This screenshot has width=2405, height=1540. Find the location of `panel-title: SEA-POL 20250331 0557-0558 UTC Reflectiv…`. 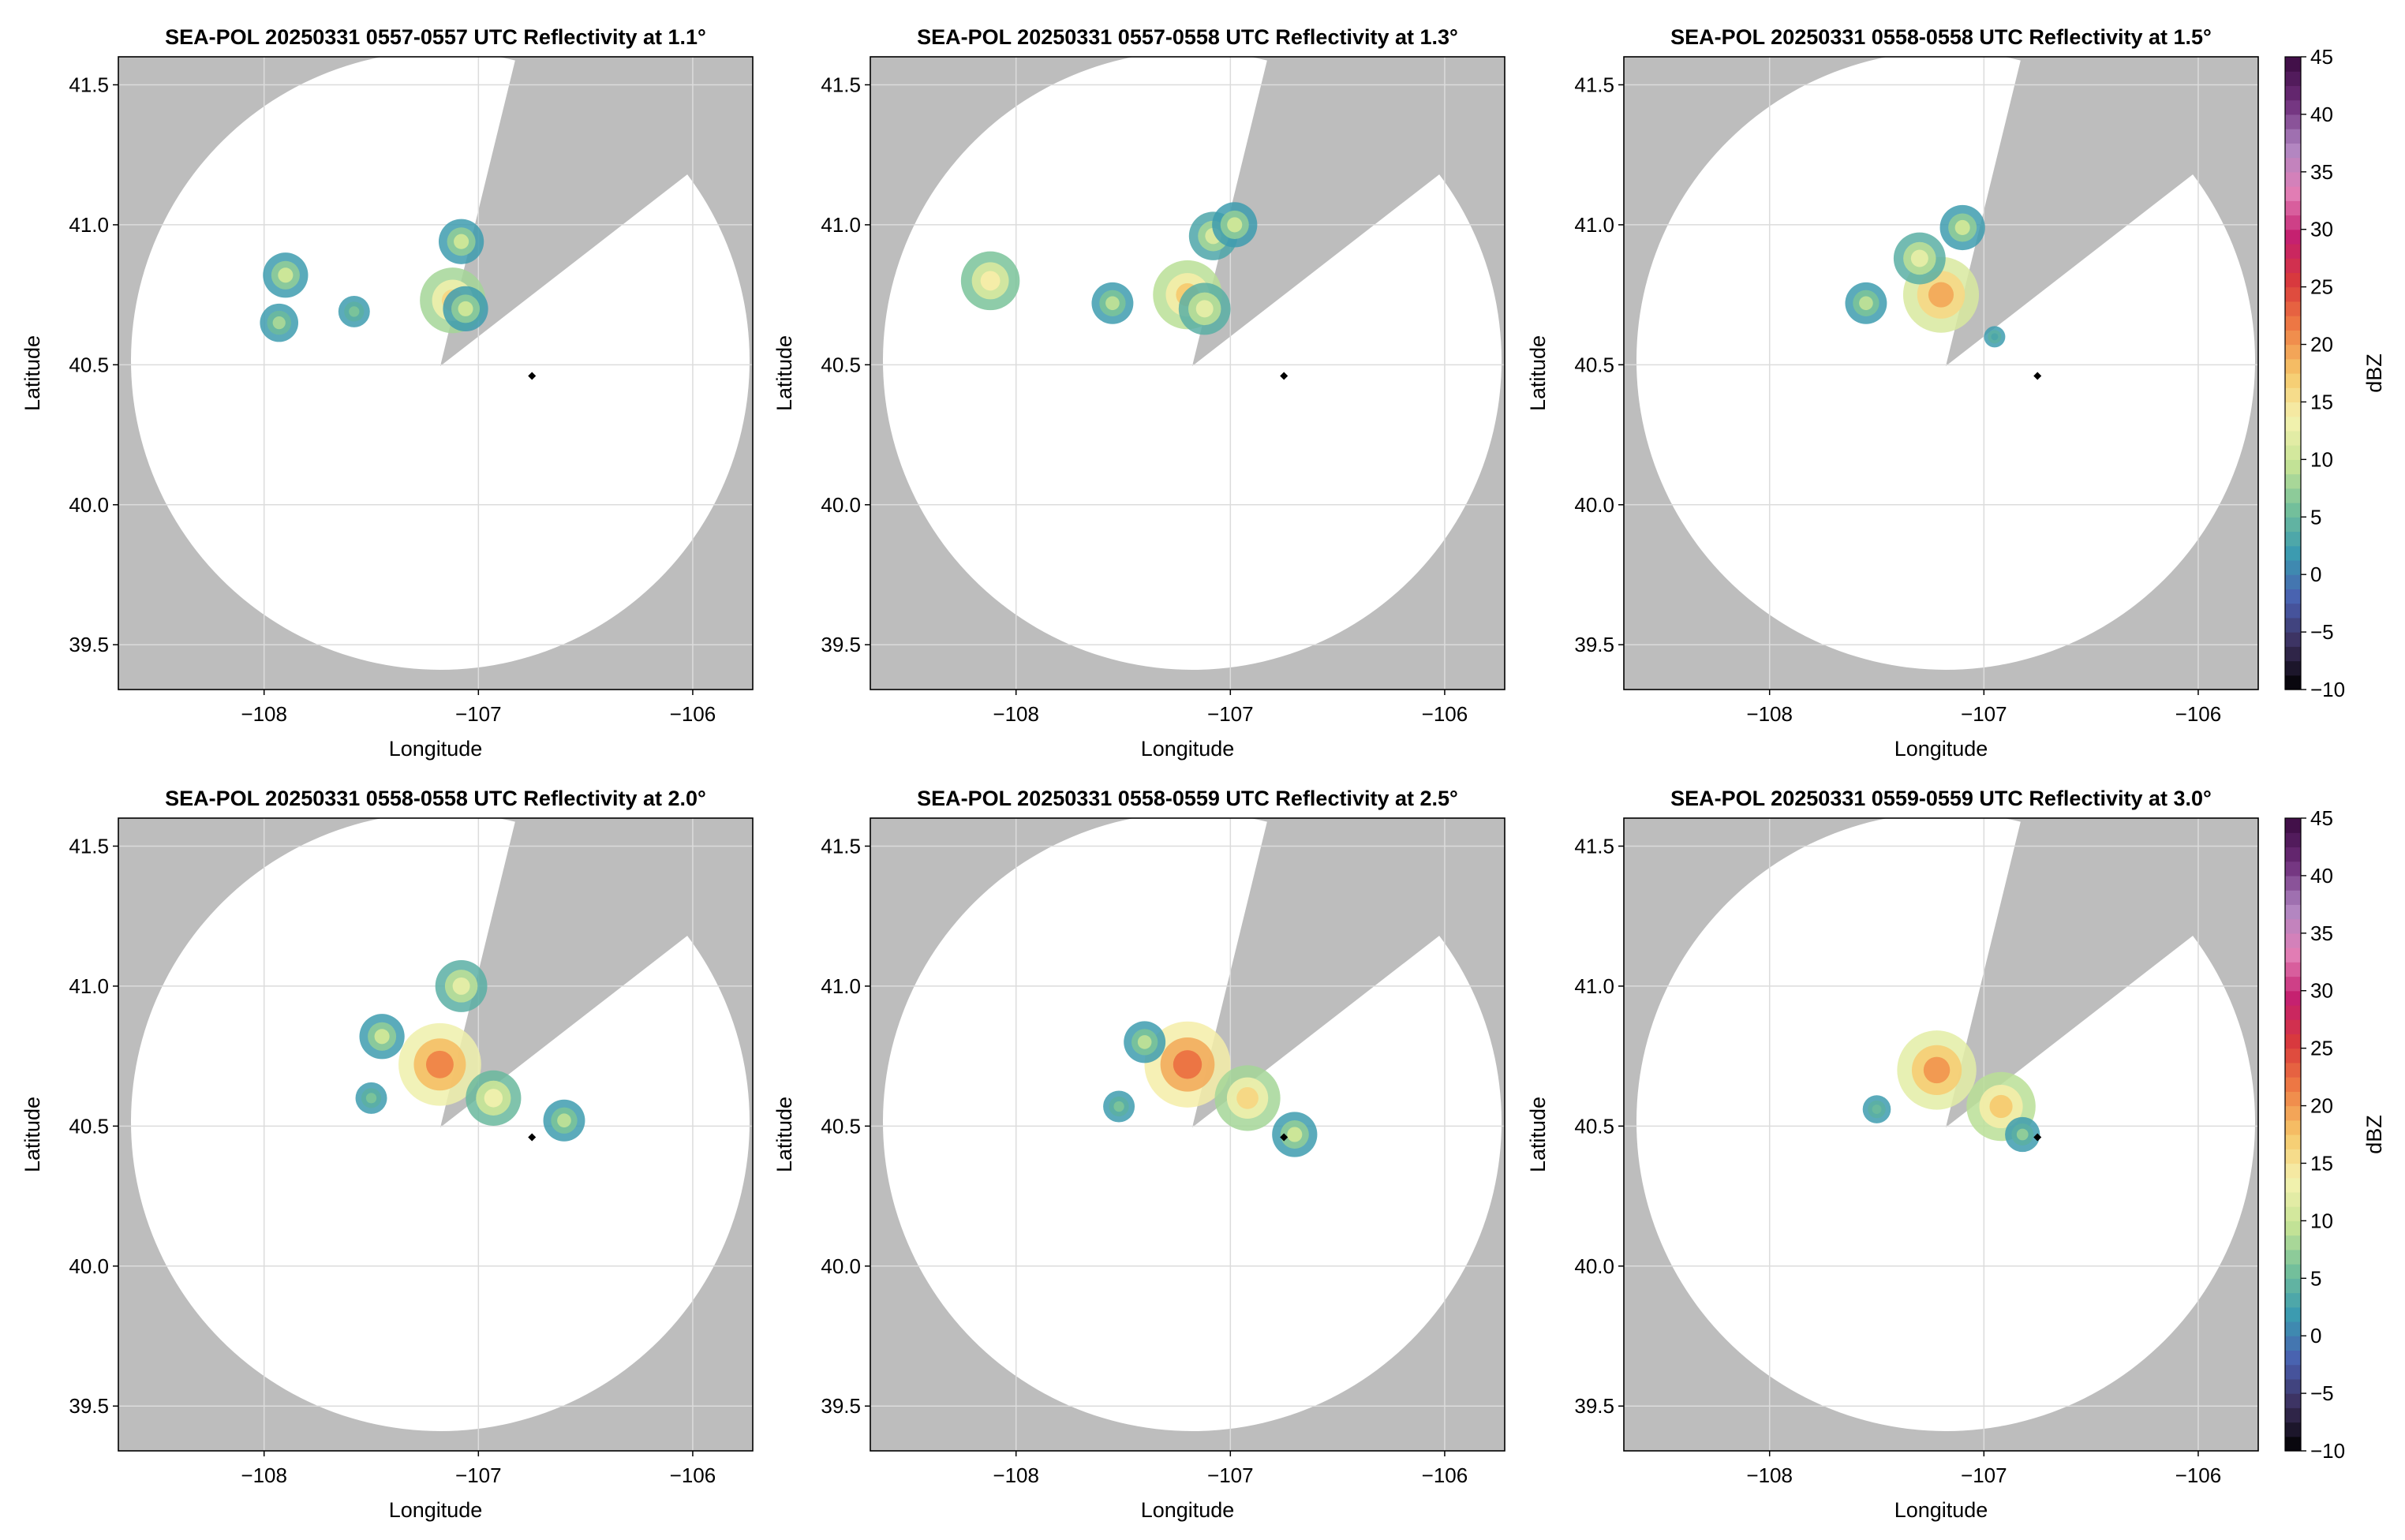

panel-title: SEA-POL 20250331 0557-0558 UTC Reflectiv… is located at coordinates (1188, 37).